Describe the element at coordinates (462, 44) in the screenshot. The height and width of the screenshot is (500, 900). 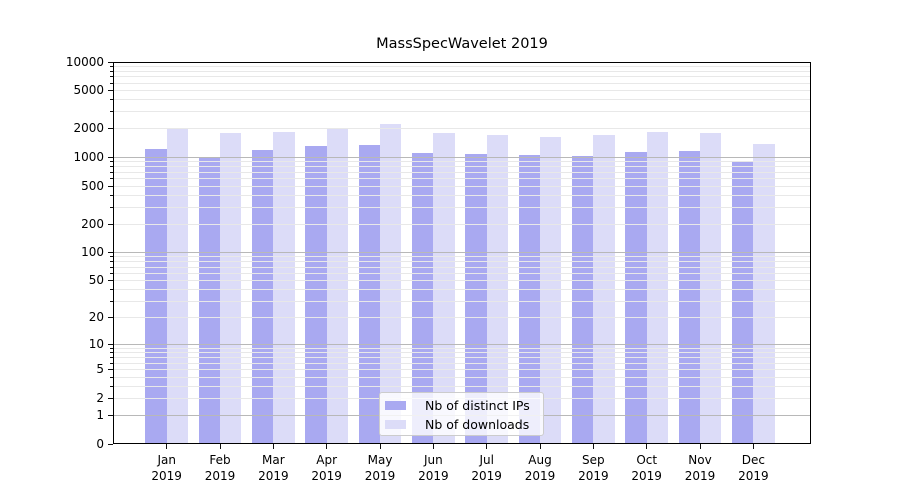
I see `chart-title: MassSpecWavelet 2019` at that location.